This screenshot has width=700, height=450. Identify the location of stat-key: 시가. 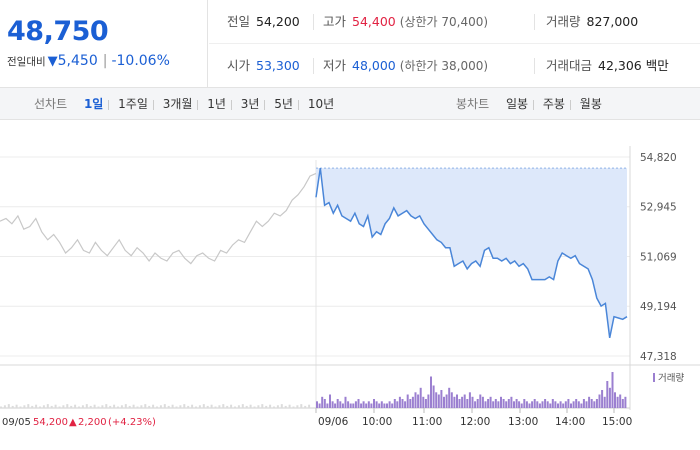
(239, 65).